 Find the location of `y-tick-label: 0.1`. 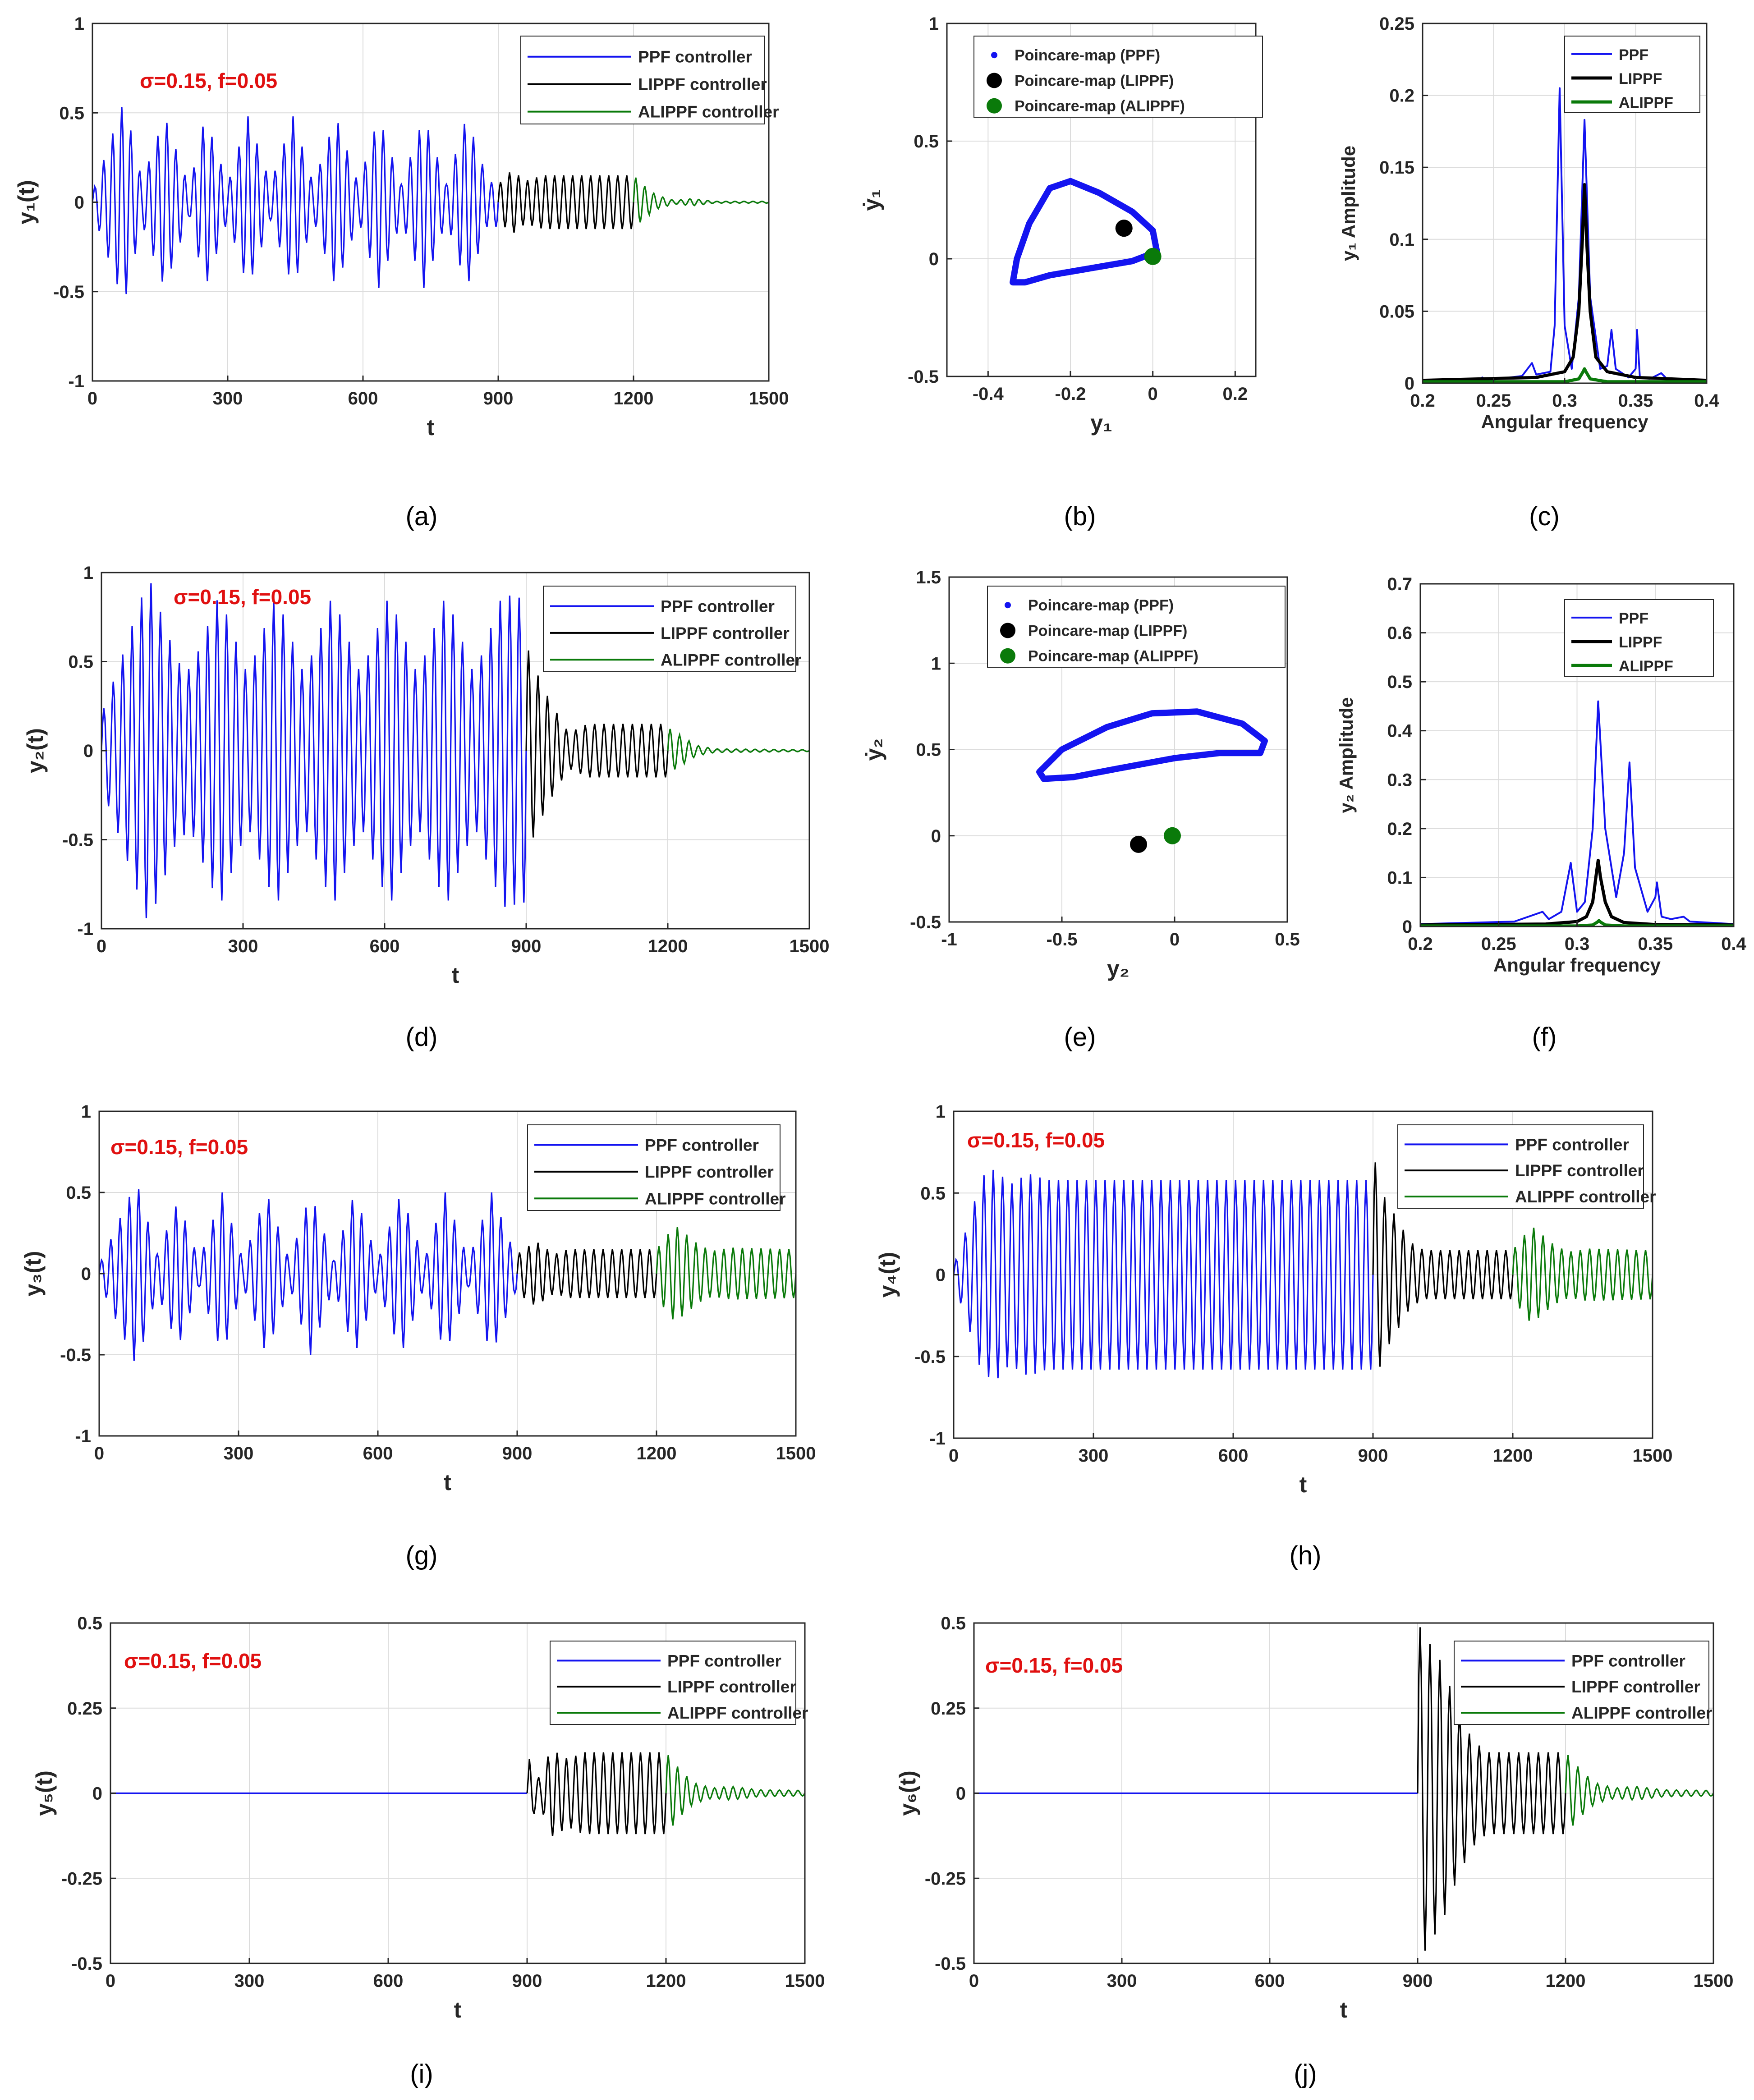

y-tick-label: 0.1 is located at coordinates (1401, 240).